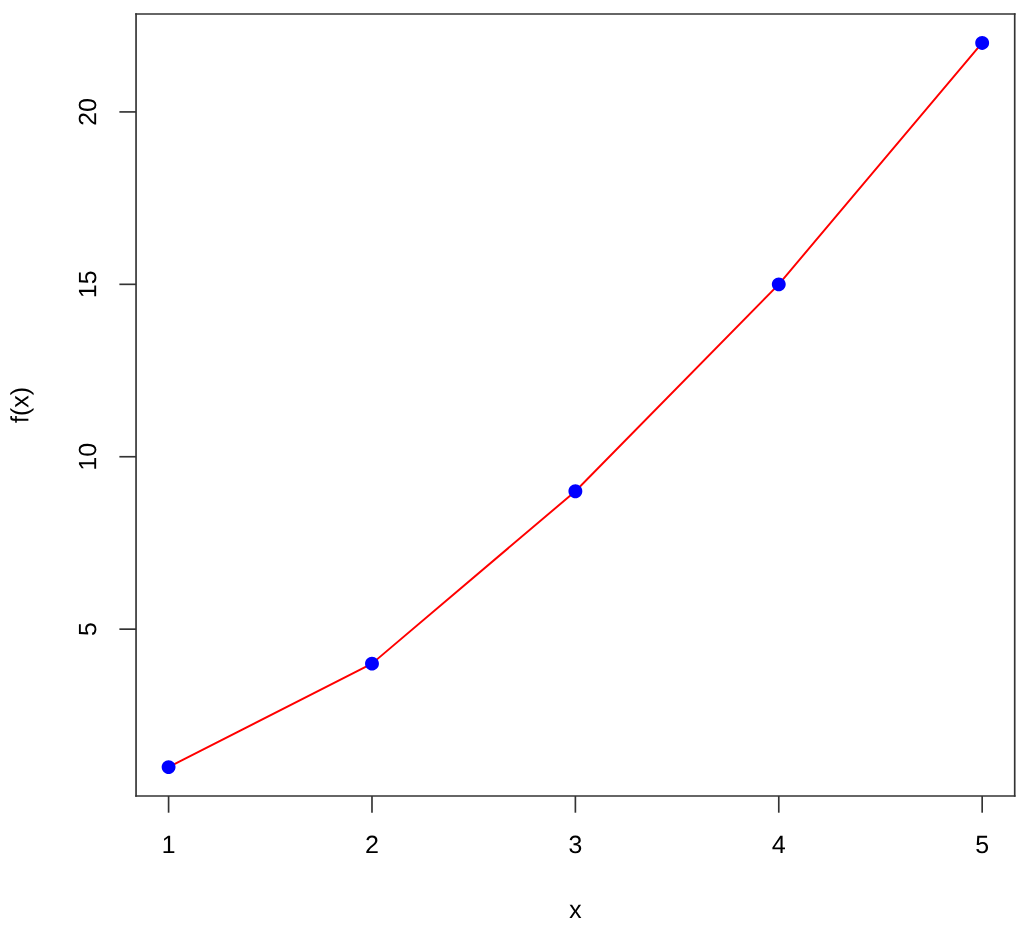  Describe the element at coordinates (87, 456) in the screenshot. I see `y-tick-label: 10` at that location.